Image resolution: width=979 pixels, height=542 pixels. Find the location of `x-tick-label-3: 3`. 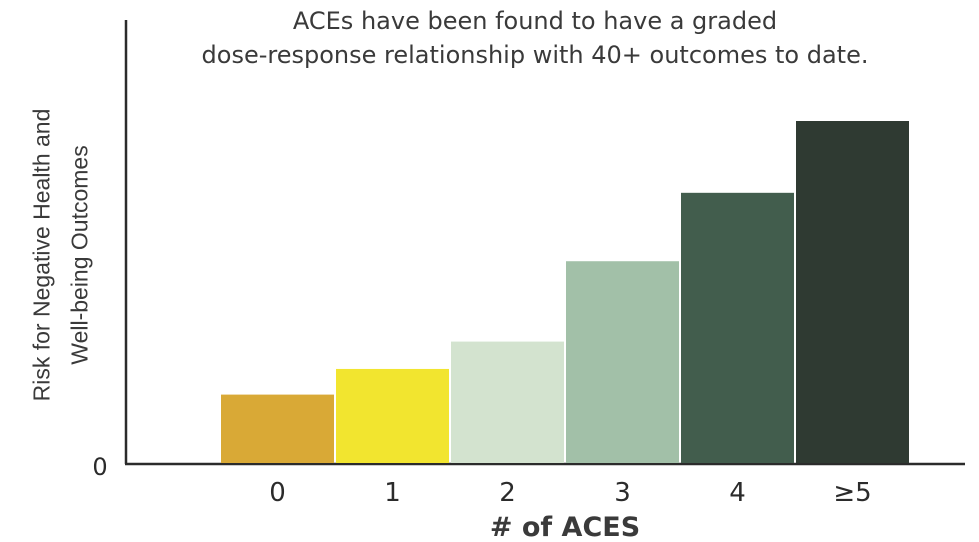

x-tick-label-3: 3 is located at coordinates (622, 493).